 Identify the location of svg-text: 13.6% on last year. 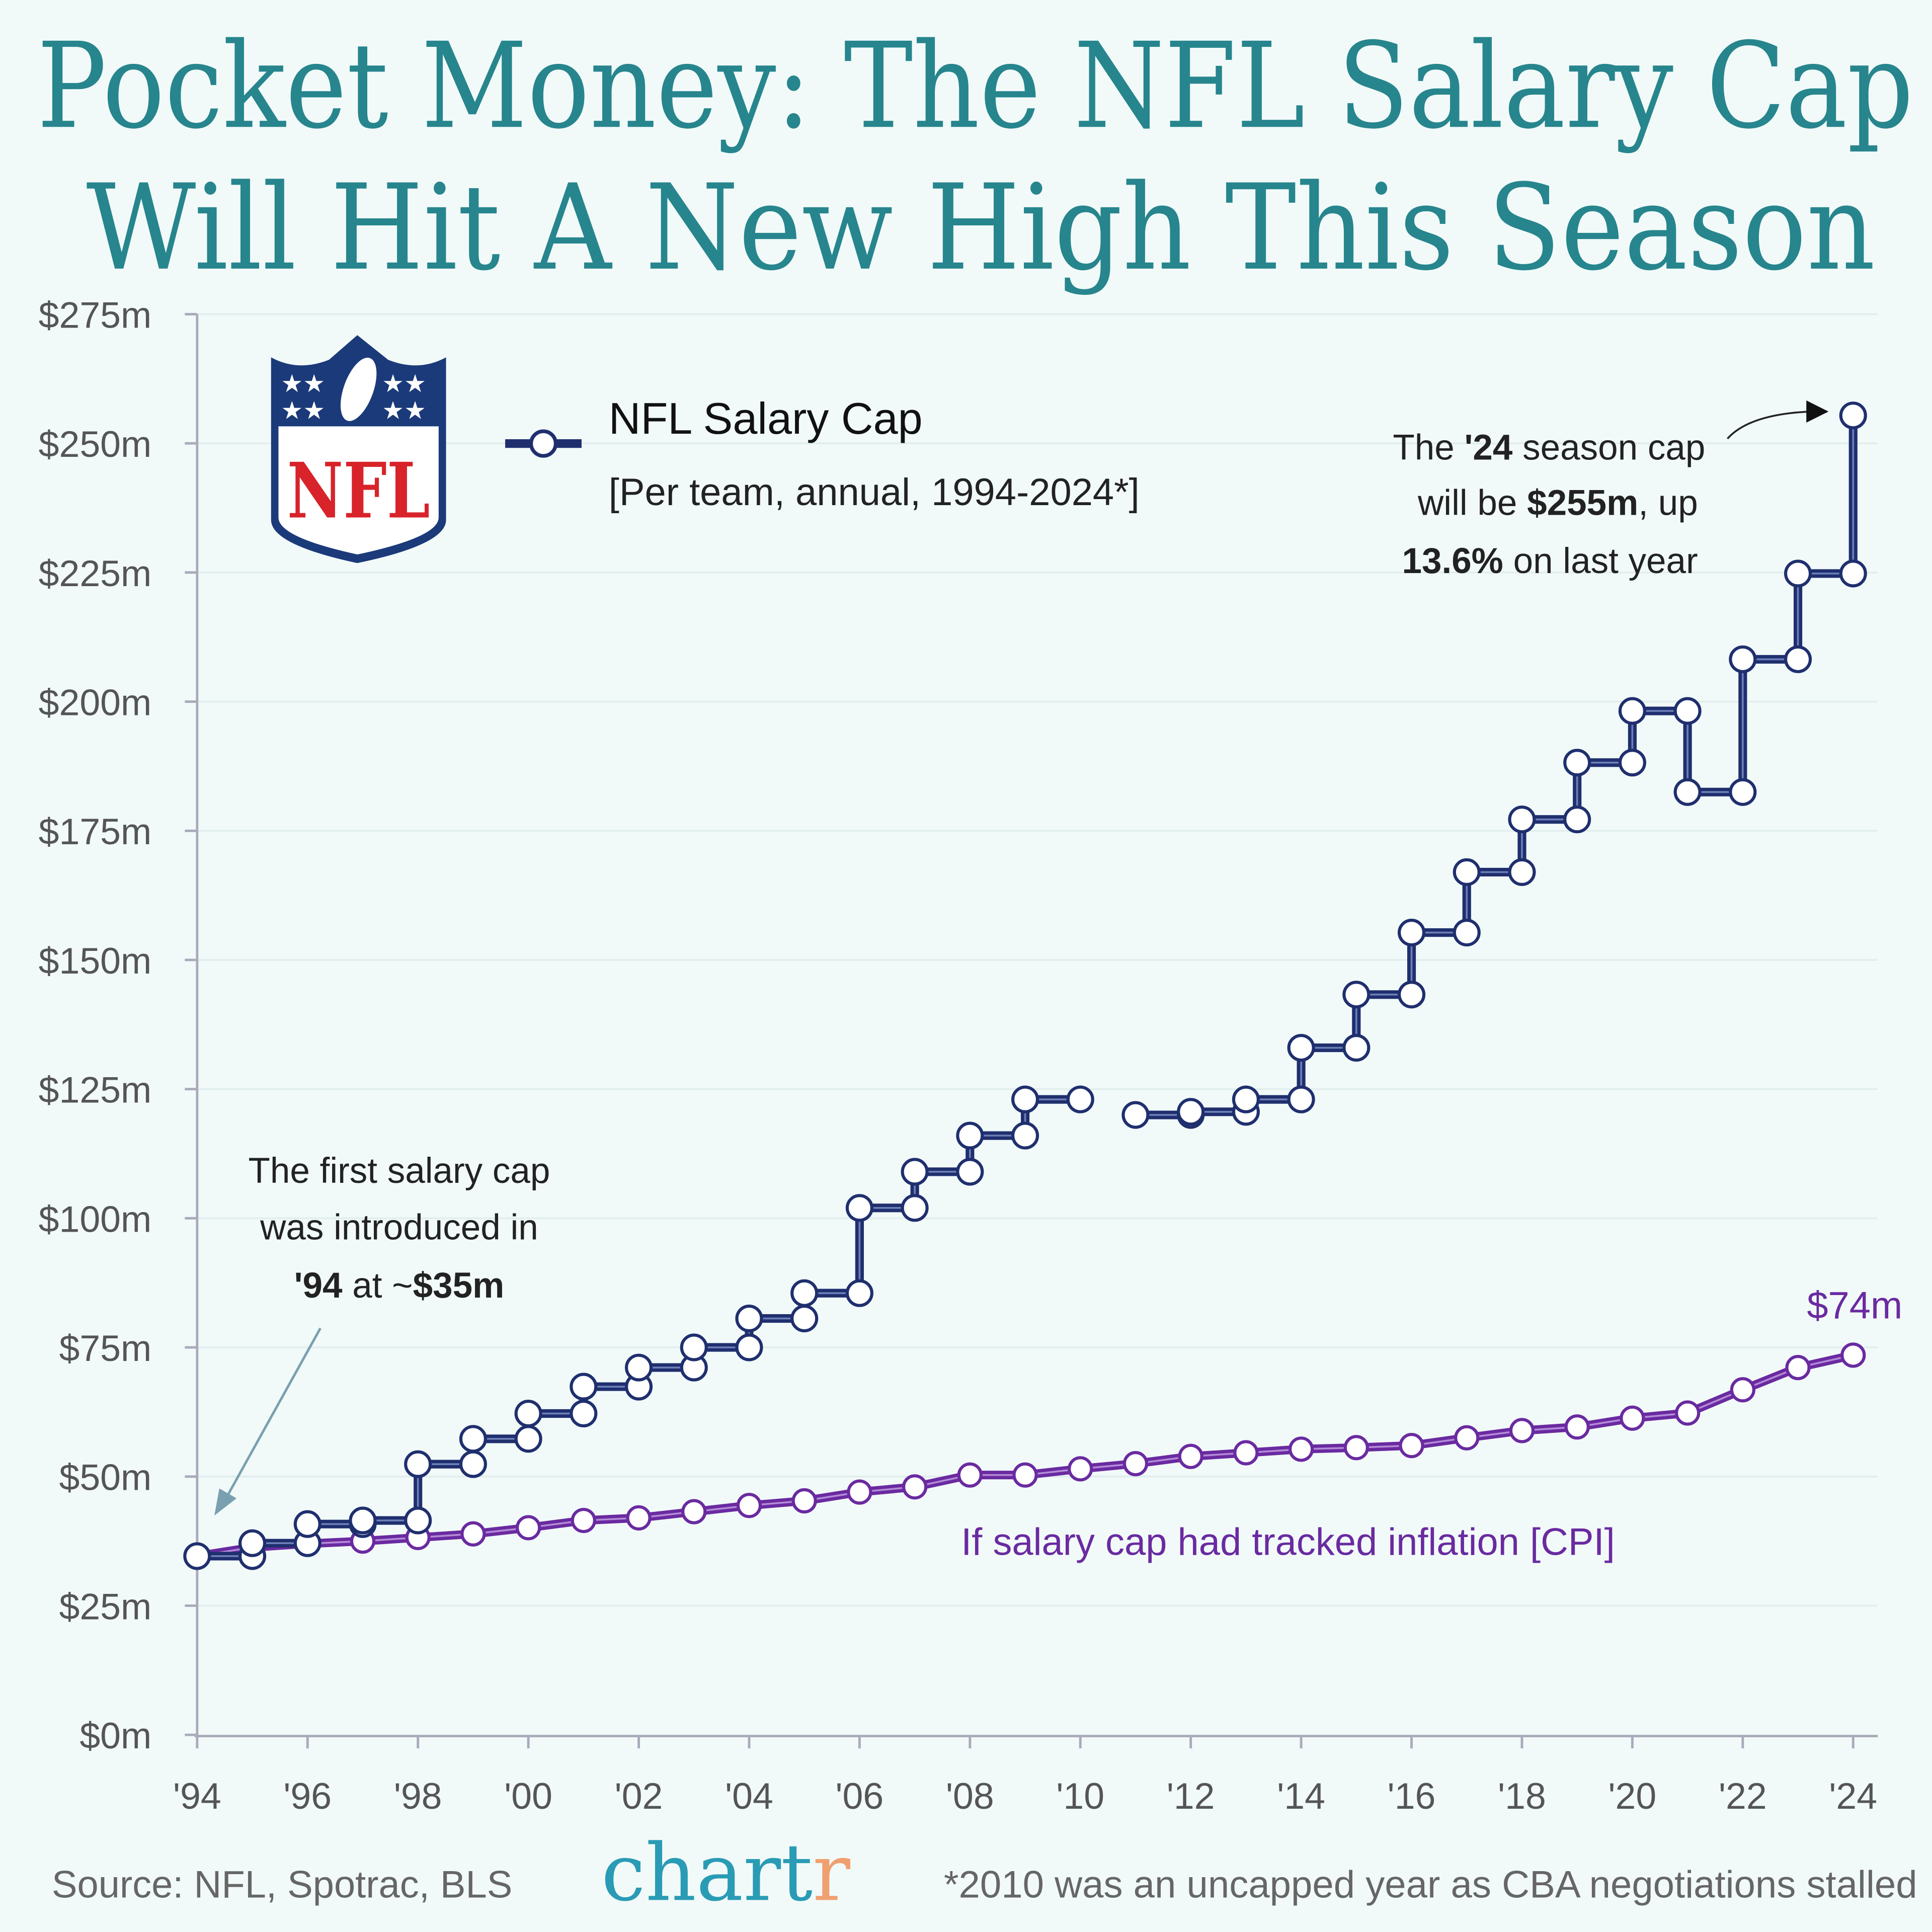
(1550, 561).